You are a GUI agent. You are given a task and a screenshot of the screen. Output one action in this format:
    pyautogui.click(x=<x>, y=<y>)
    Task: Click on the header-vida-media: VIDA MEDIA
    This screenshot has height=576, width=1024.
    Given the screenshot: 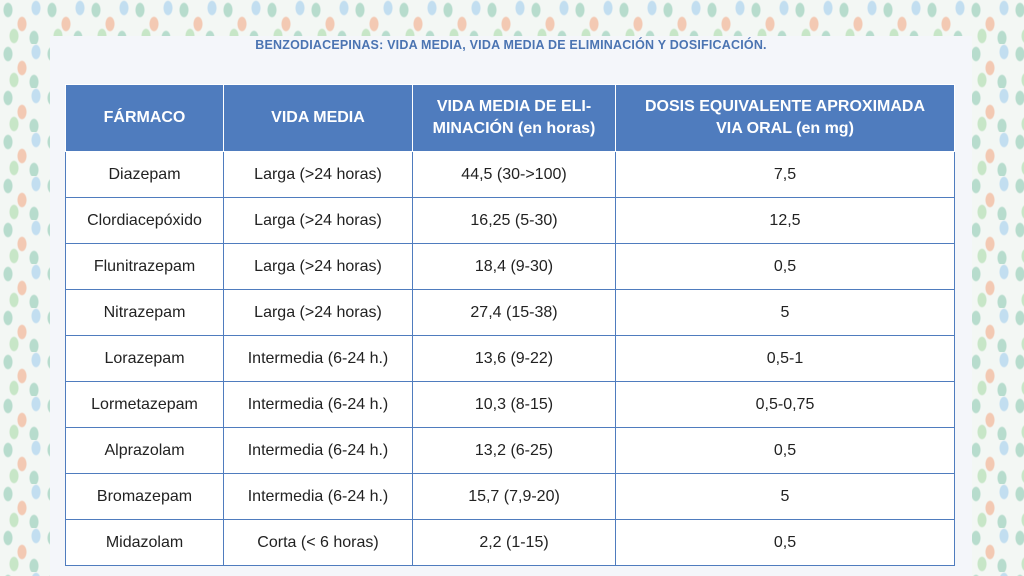 What is the action you would take?
    pyautogui.click(x=318, y=118)
    